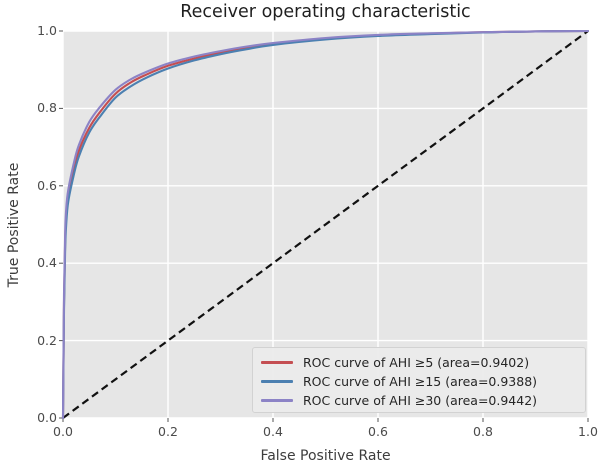 This screenshot has height=472, width=600. Describe the element at coordinates (325, 456) in the screenshot. I see `x-axis-label: False Positive Rate` at that location.